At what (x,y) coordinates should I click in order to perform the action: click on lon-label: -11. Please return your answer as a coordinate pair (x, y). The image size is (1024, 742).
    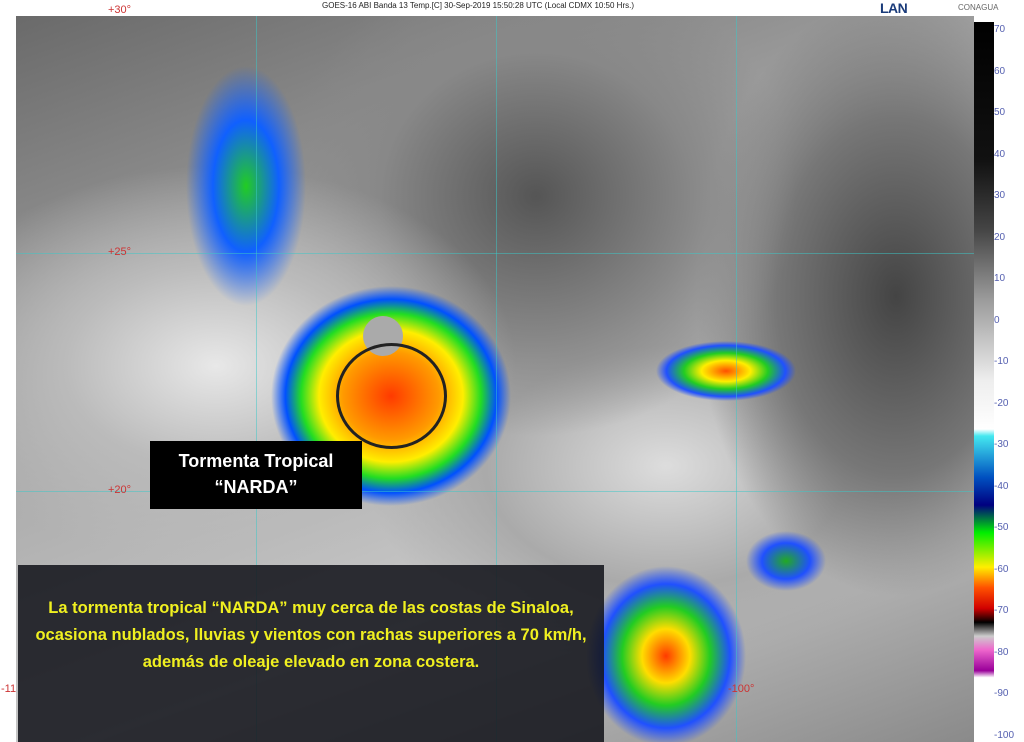
    Looking at the image, I should click on (9, 689).